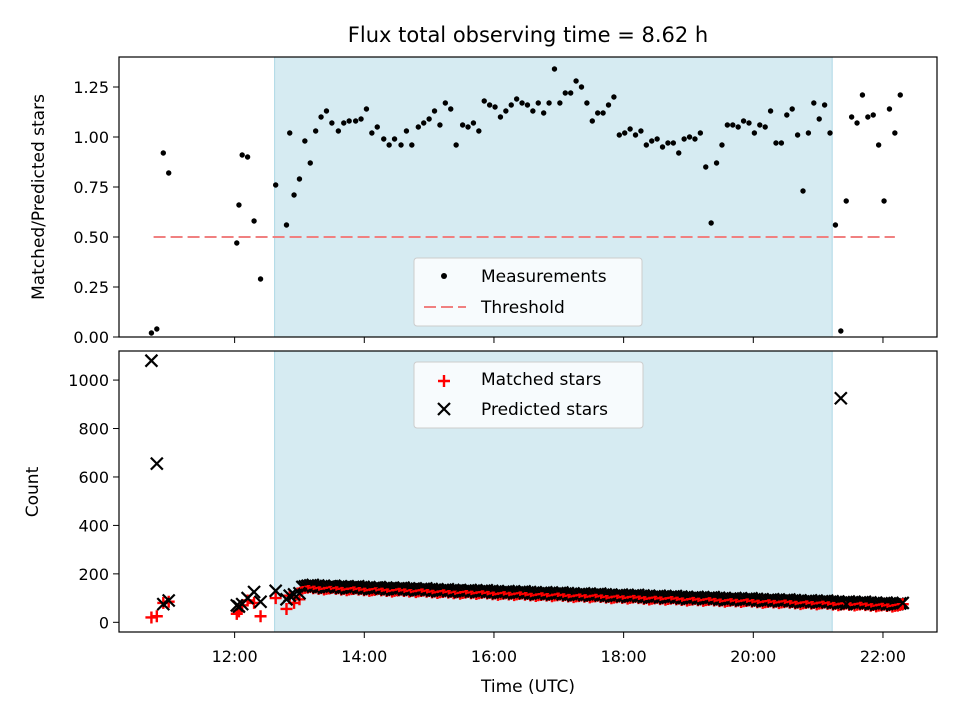 This screenshot has height=720, width=960. What do you see at coordinates (91, 87) in the screenshot?
I see `top-y-tick-label: 1.25` at bounding box center [91, 87].